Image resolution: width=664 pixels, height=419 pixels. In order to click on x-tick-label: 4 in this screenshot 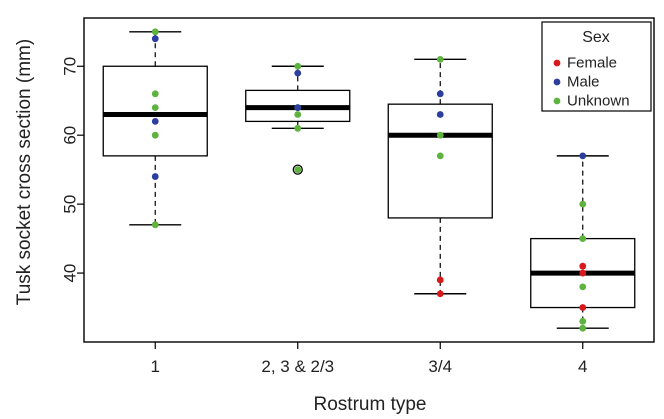, I will do `click(582, 366)`.